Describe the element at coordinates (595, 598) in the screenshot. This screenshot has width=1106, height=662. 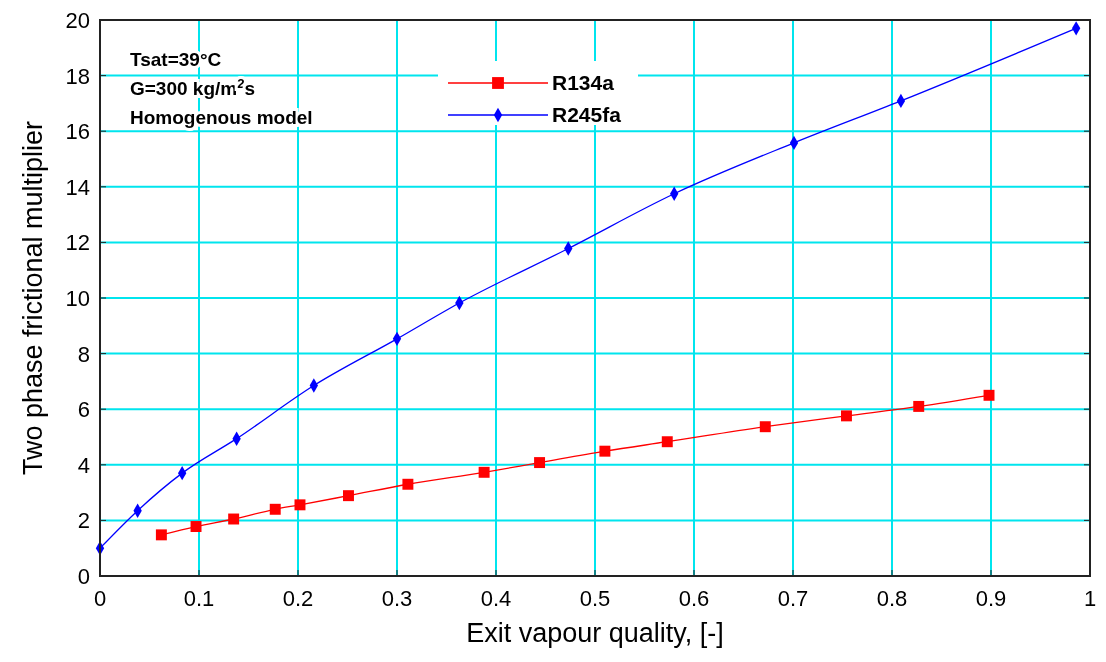
I see `x-tick-label: 0.5` at that location.